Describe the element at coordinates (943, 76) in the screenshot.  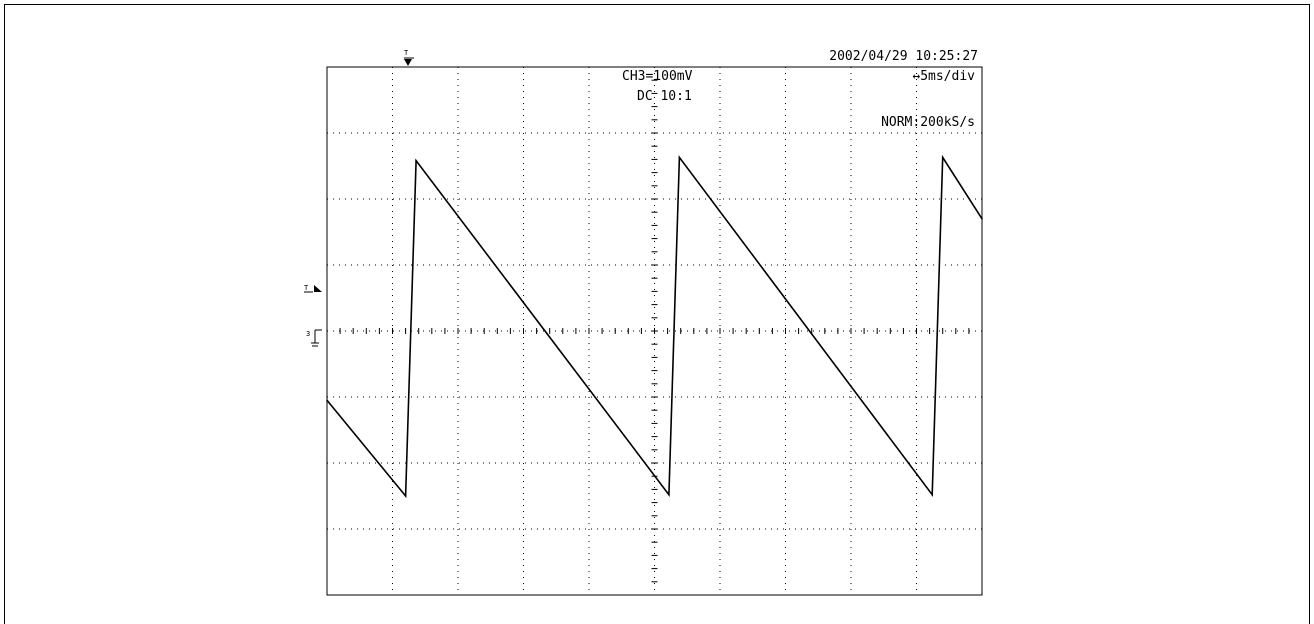
I see `timebase-readout: ↔5ms/div` at that location.